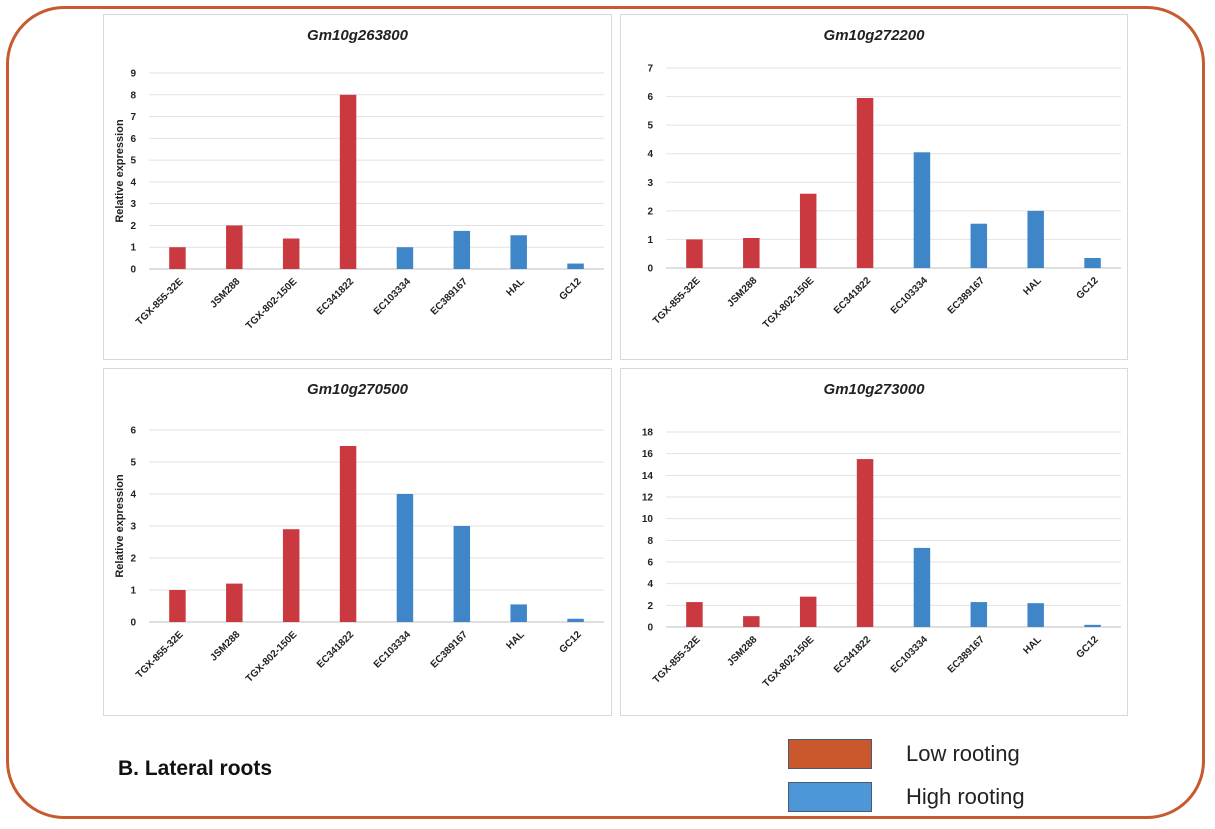 This screenshot has height=829, width=1215. What do you see at coordinates (904, 754) in the screenshot?
I see `legend-item-low: Low rooting` at bounding box center [904, 754].